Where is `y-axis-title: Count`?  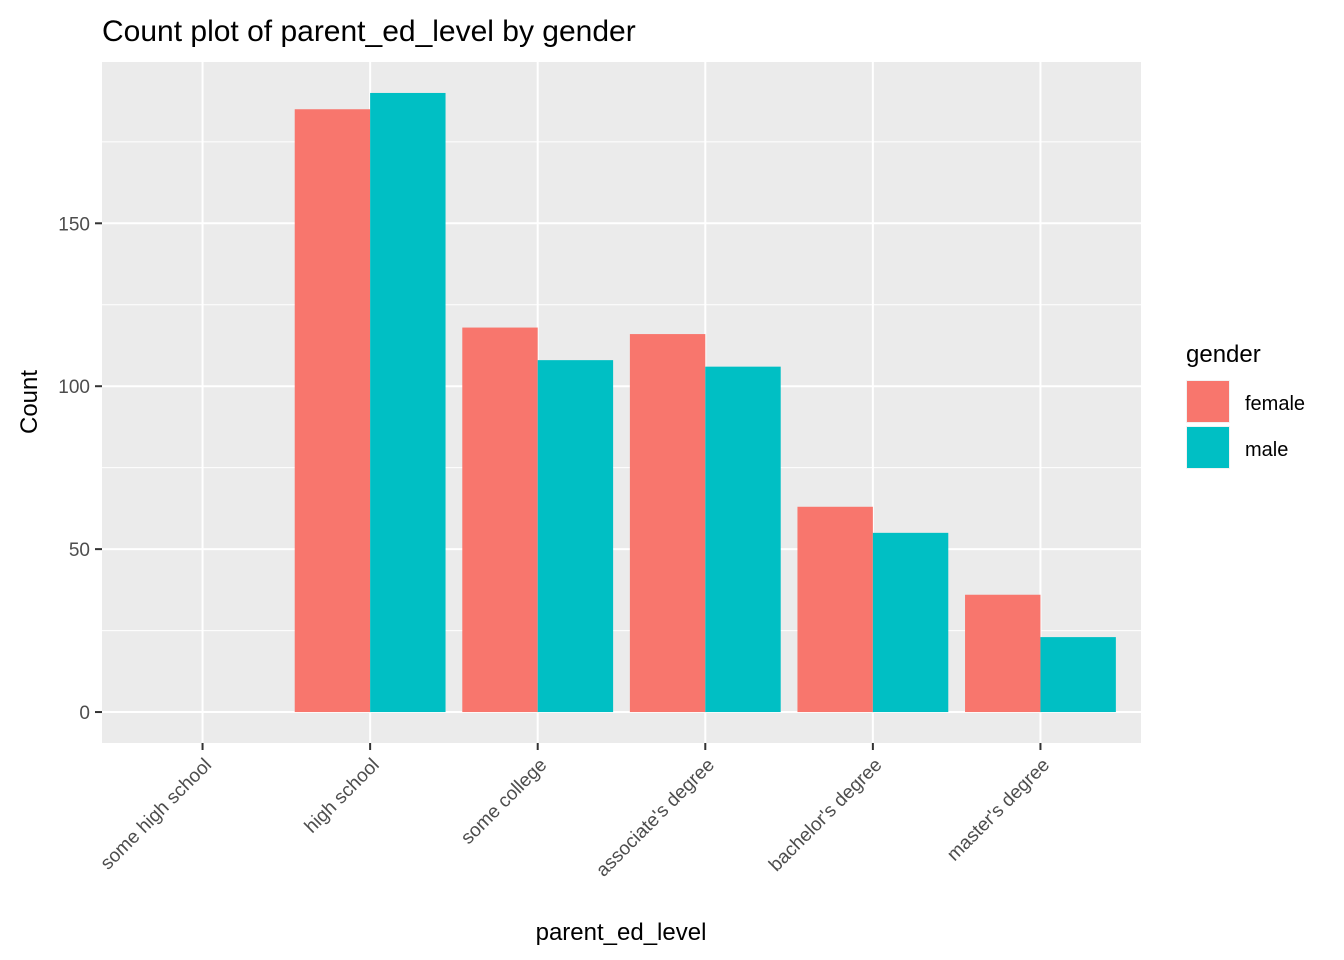
y-axis-title: Count is located at coordinates (29, 402).